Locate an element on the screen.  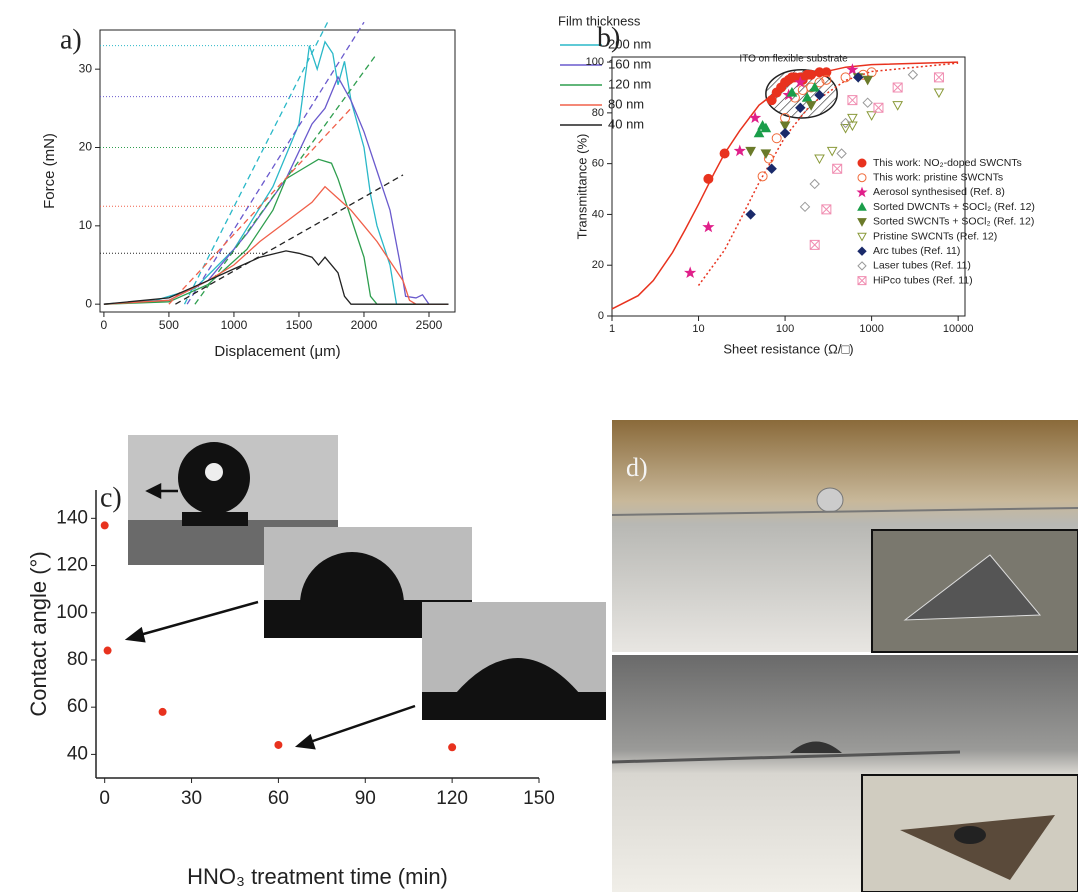
x-tick-label: 90 is located at coordinates (365, 798).